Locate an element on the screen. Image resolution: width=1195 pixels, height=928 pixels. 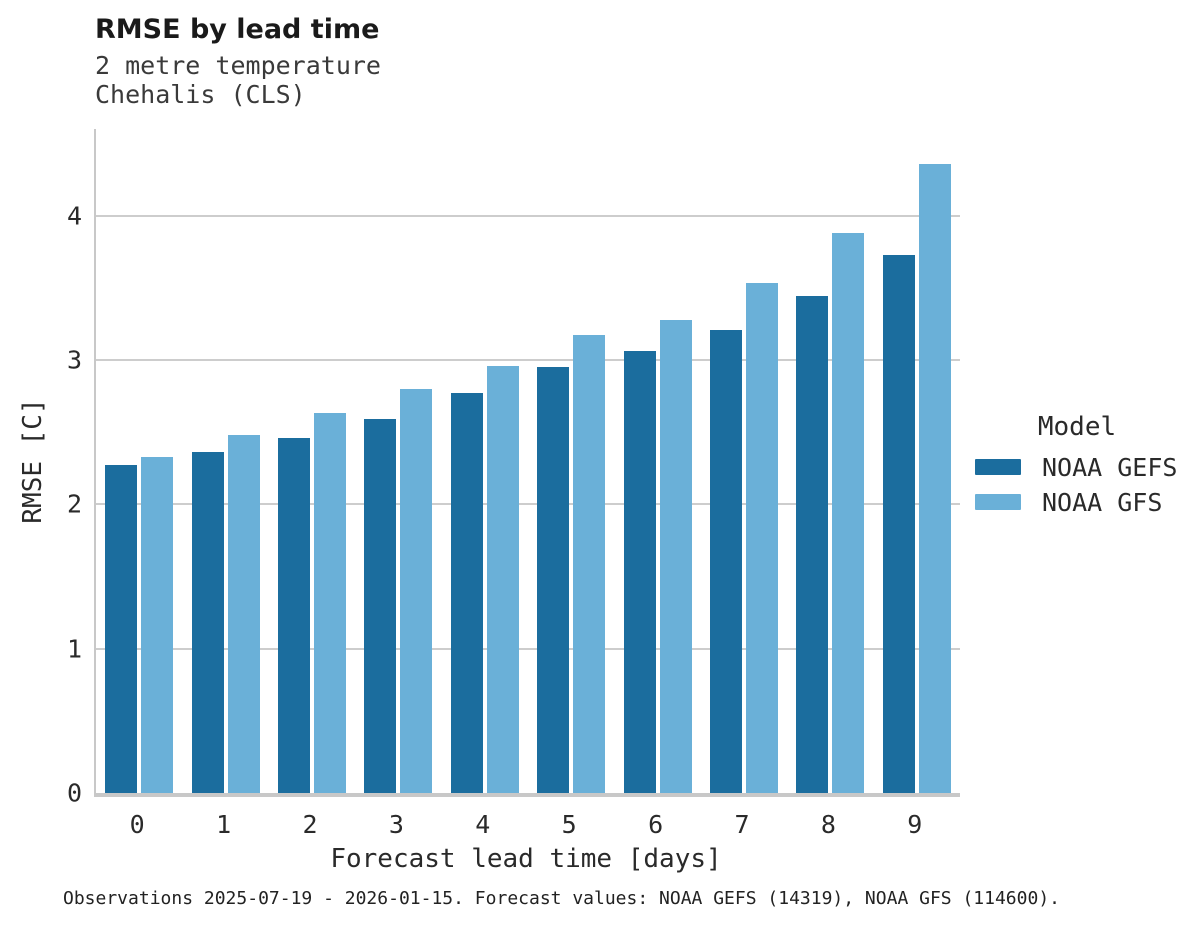
x-tick-9: 9 is located at coordinates (915, 824).